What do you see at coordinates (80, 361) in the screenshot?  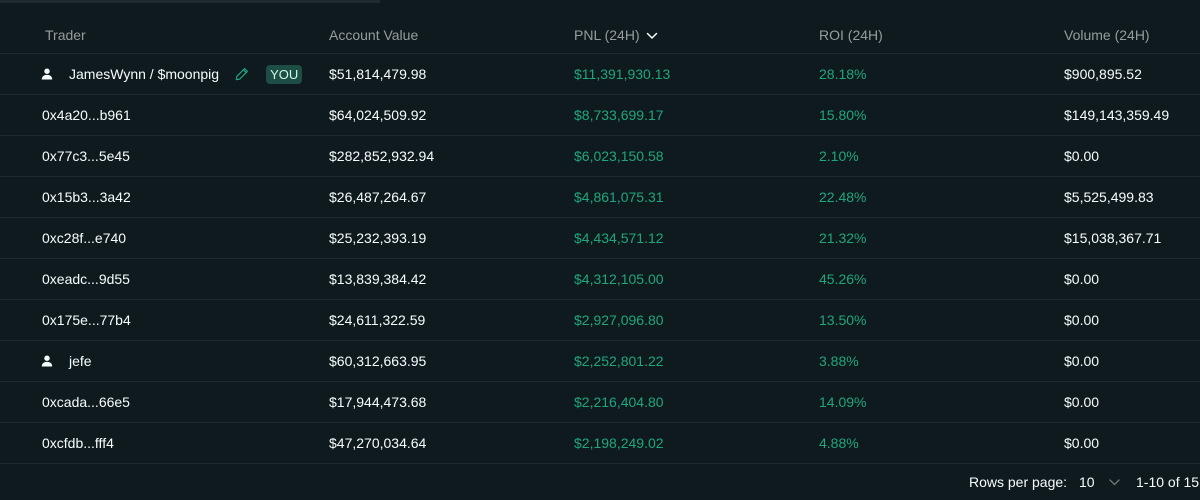 I see `trader-name: jefe` at bounding box center [80, 361].